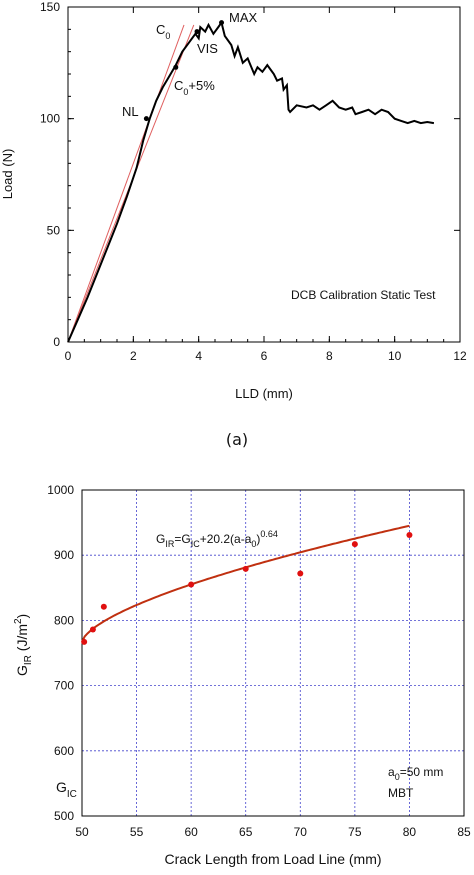 The height and width of the screenshot is (875, 474). Describe the element at coordinates (191, 832) in the screenshot. I see `x-tick-label: 60` at that location.